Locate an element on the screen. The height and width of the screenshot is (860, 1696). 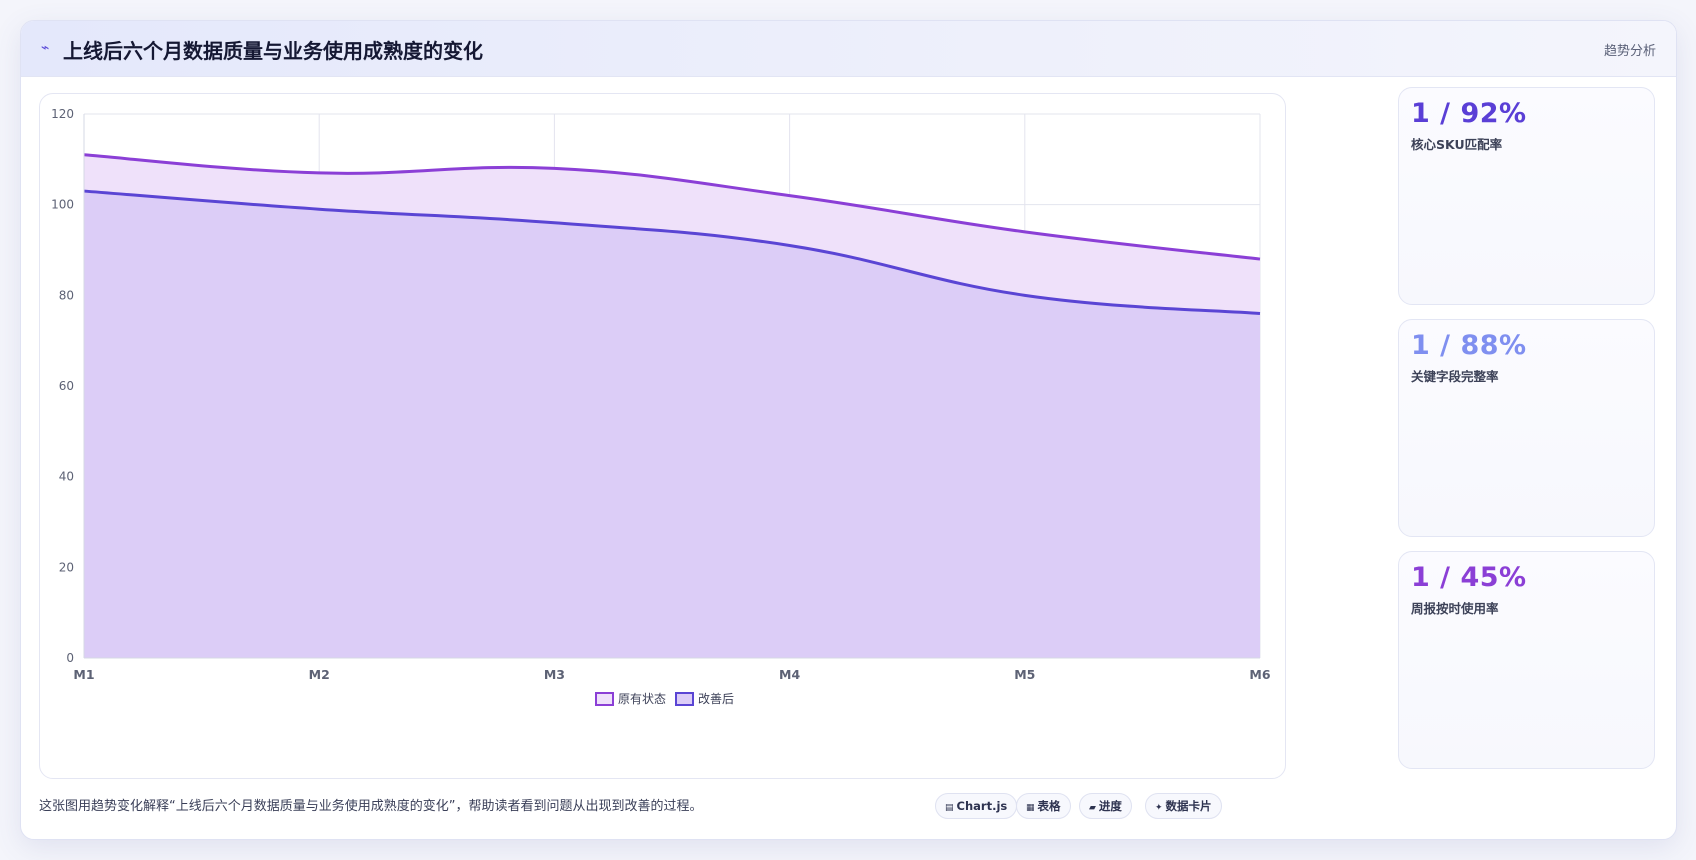
kpi-label: 核心SKU匹配率 is located at coordinates (1457, 144).